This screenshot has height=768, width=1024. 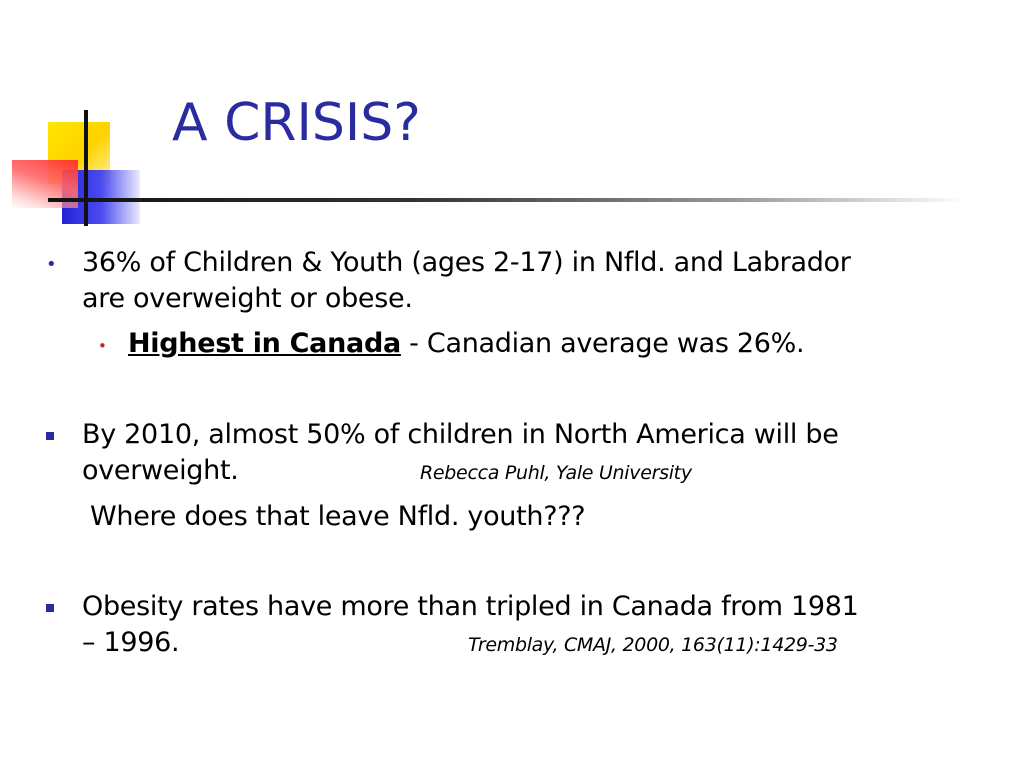 What do you see at coordinates (556, 473) in the screenshot?
I see `citation-text: Rebecca Puhl, Yale University` at bounding box center [556, 473].